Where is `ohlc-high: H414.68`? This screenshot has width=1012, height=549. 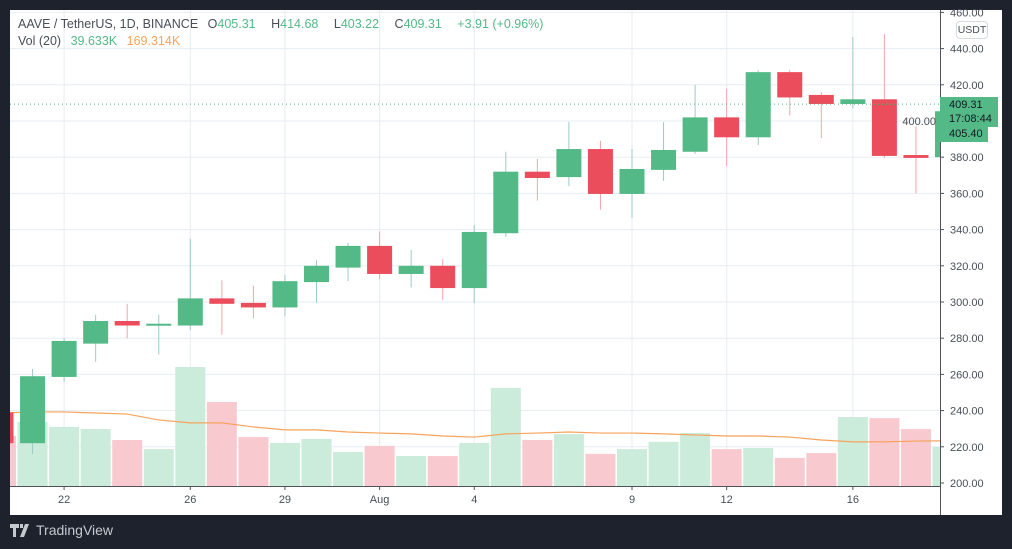
ohlc-high: H414.68 is located at coordinates (295, 24).